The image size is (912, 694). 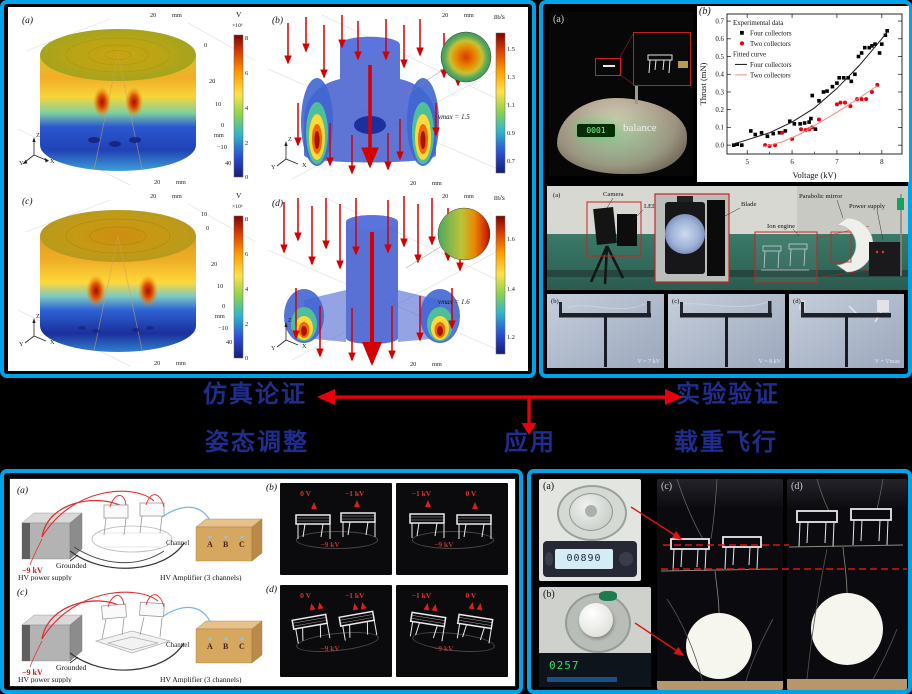 What do you see at coordinates (272, 488) in the screenshot?
I see `subplot-label: (b)` at bounding box center [272, 488].